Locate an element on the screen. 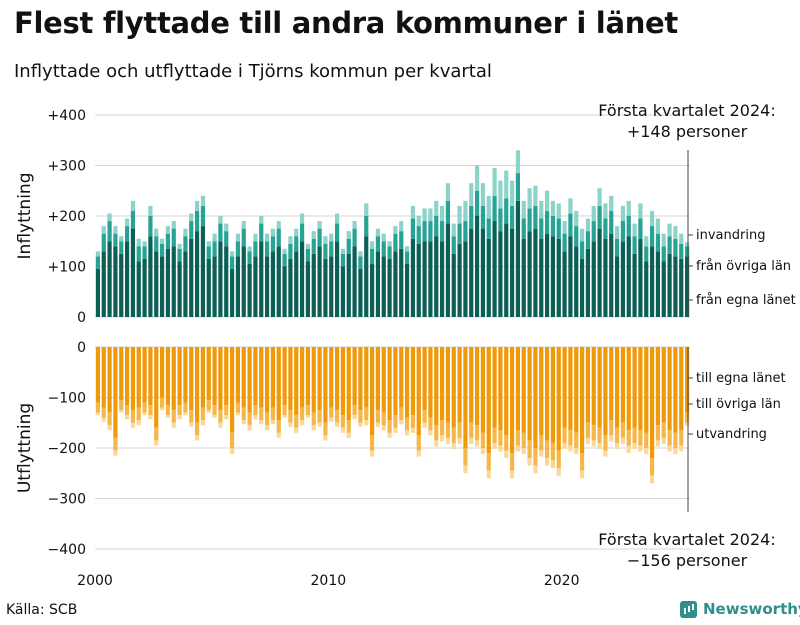 Image resolution: width=800 pixels, height=625 pixels. newsworthy-logo-text: Newsworthy is located at coordinates (751, 609).